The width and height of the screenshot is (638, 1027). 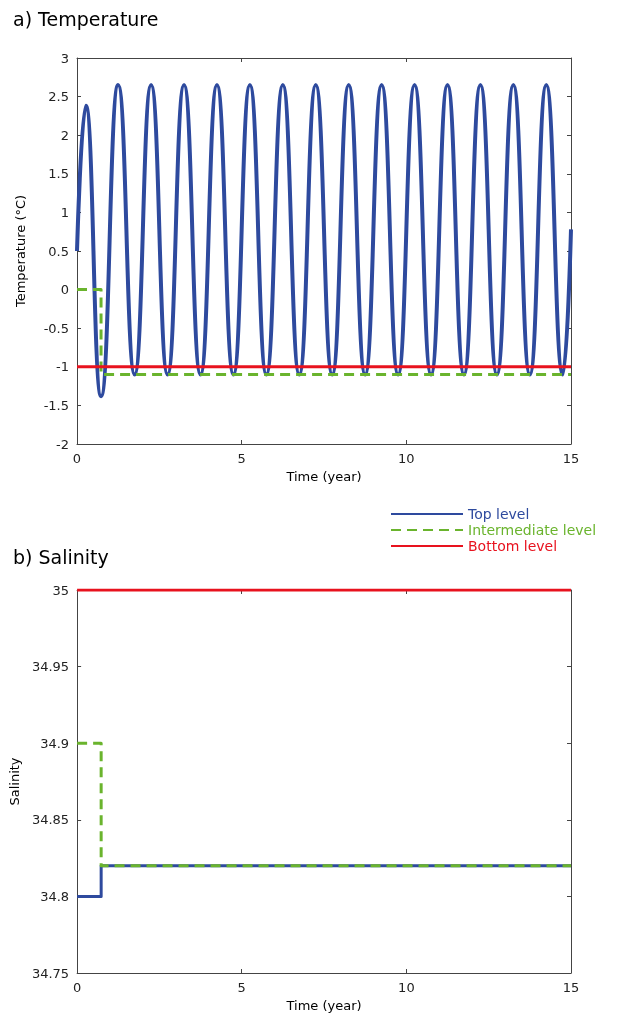 I want to click on y-tick-label: 0, so click(x=64, y=290).